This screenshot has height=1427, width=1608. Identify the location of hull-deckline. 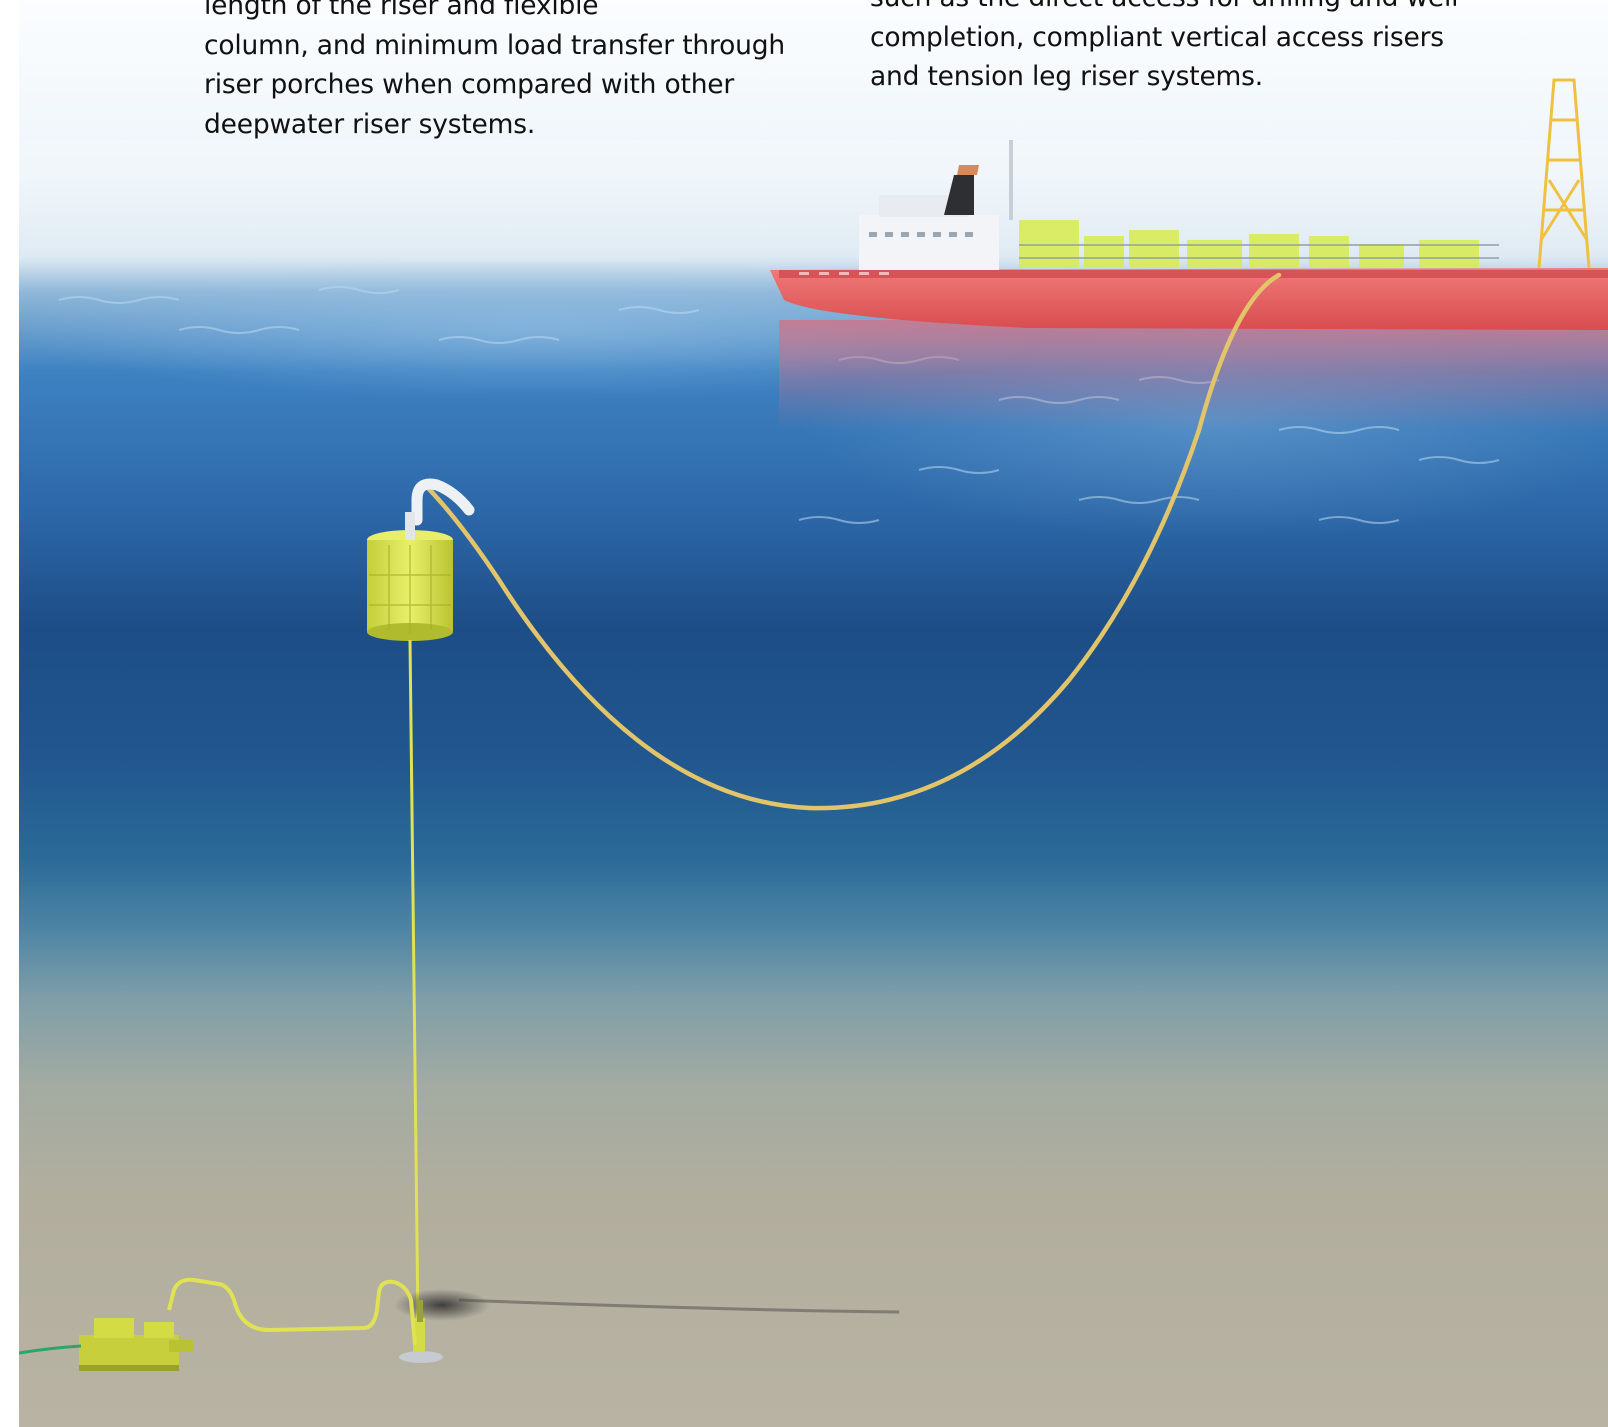
(1193, 274).